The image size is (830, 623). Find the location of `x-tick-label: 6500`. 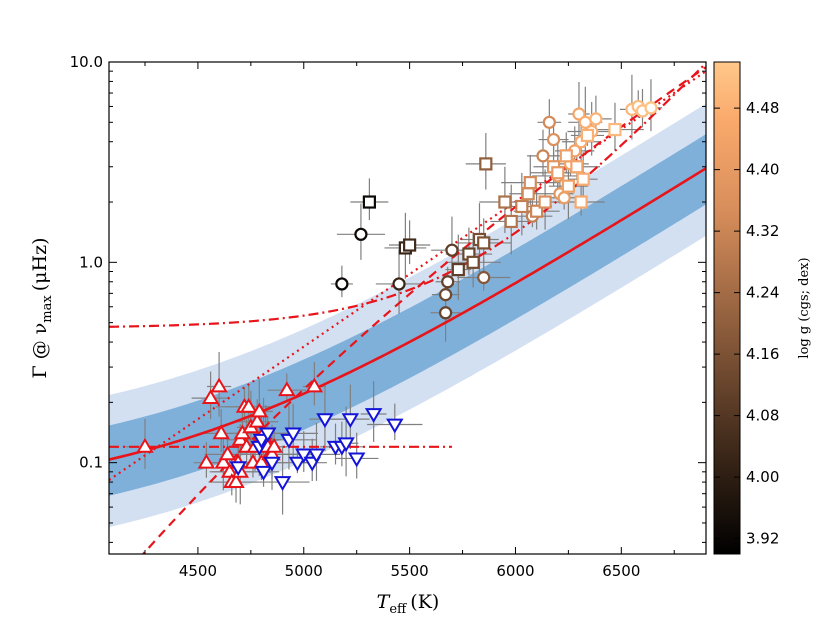

x-tick-label: 6500 is located at coordinates (621, 571).